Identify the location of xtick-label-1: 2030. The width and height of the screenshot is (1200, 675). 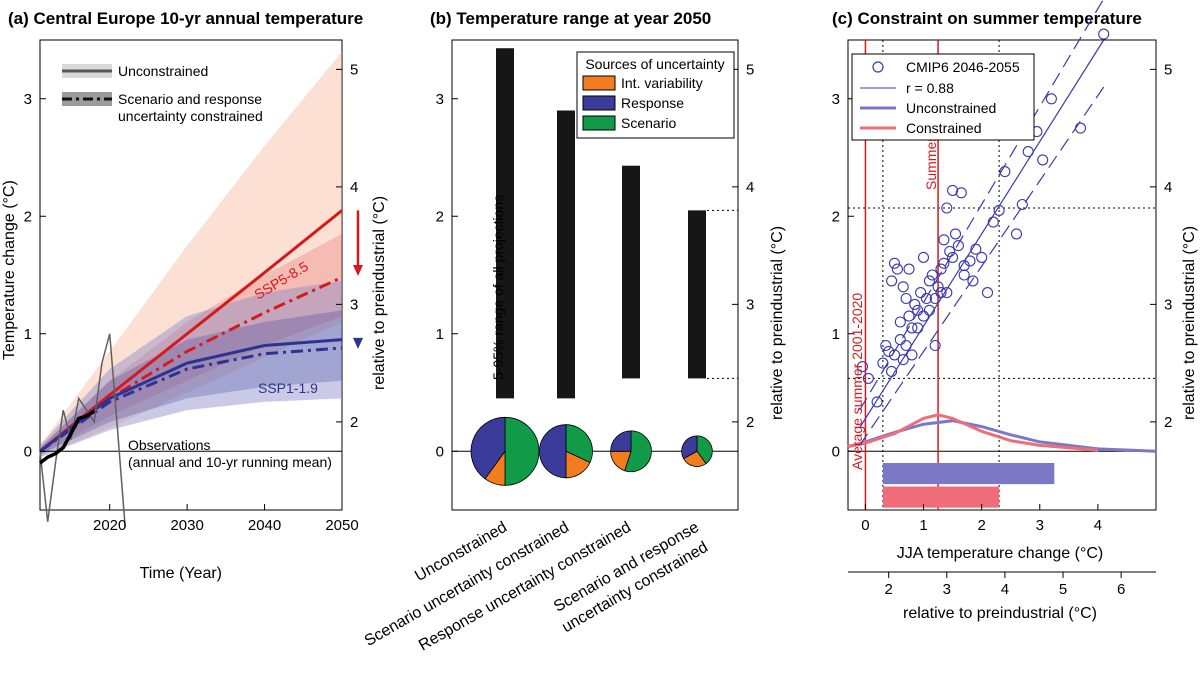
(186, 525).